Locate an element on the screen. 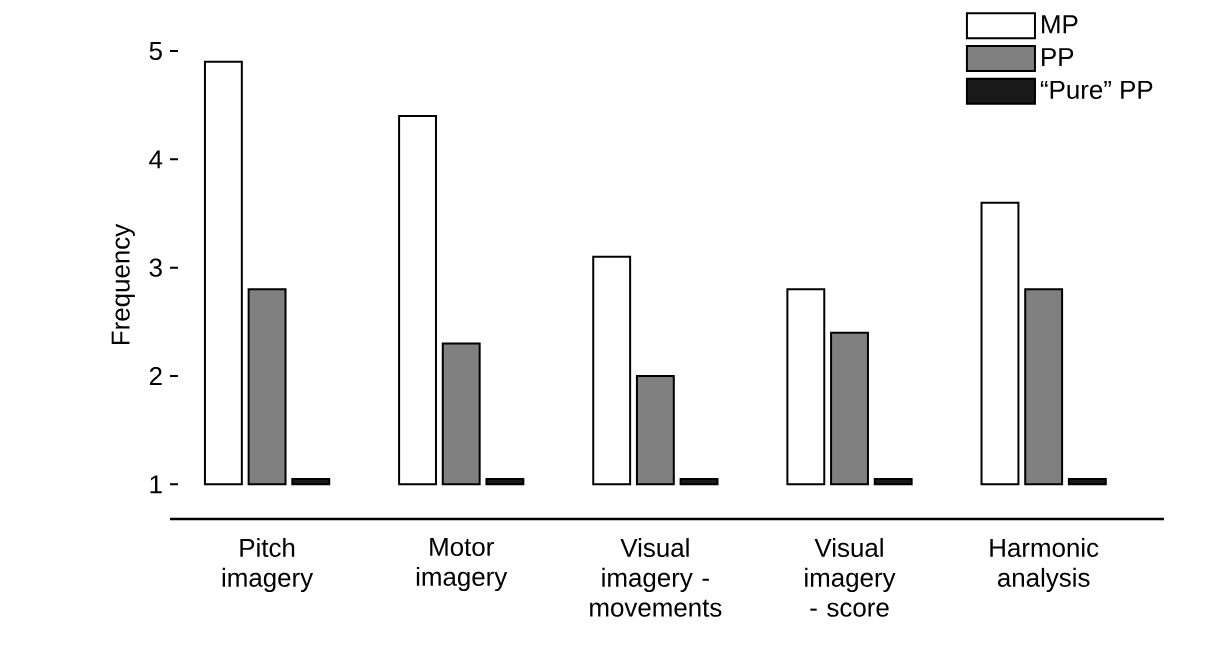 The width and height of the screenshot is (1207, 652). x-tick-label: Visual imagery - score is located at coordinates (850, 577).